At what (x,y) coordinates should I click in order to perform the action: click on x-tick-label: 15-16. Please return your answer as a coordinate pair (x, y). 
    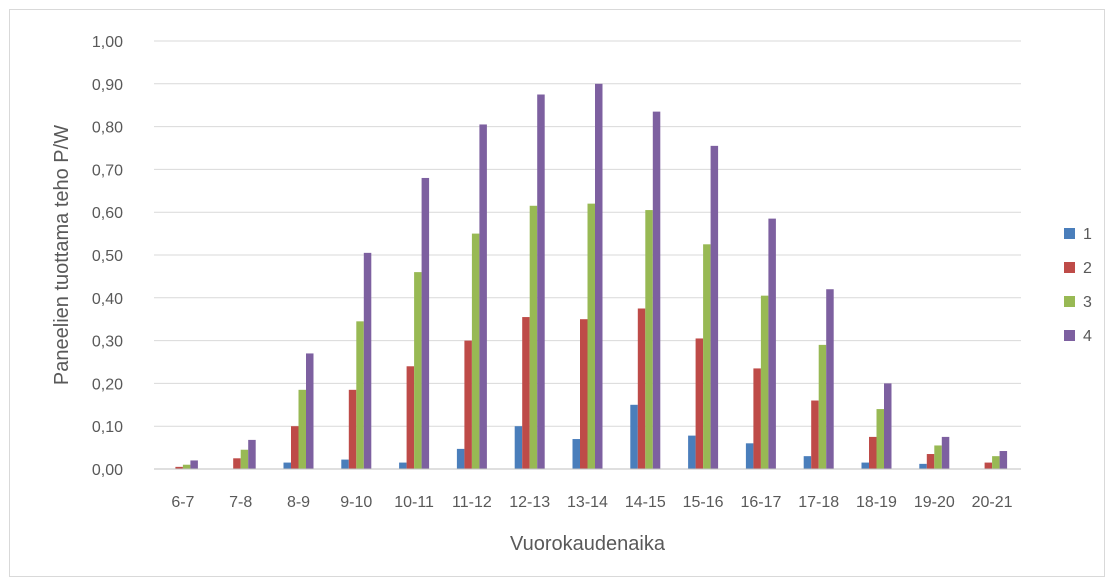
    Looking at the image, I should click on (703, 502).